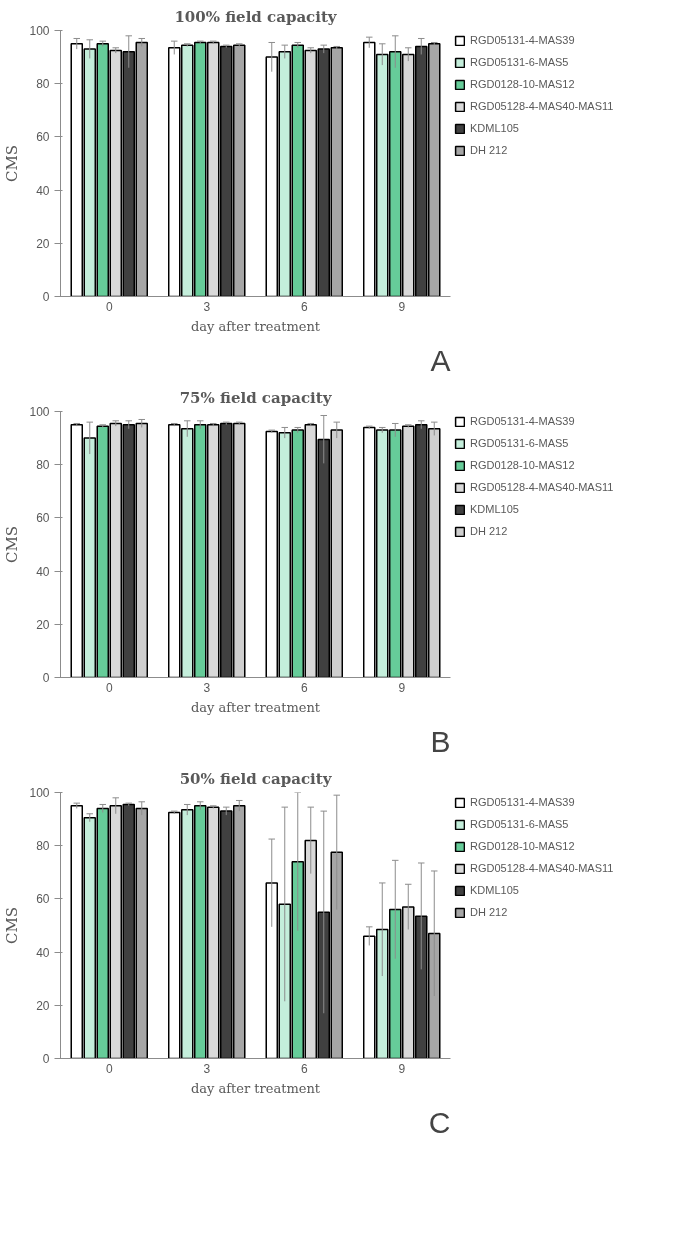 The image size is (675, 1248). Describe the element at coordinates (256, 778) in the screenshot. I see `chart-title: 50% field capacity` at that location.